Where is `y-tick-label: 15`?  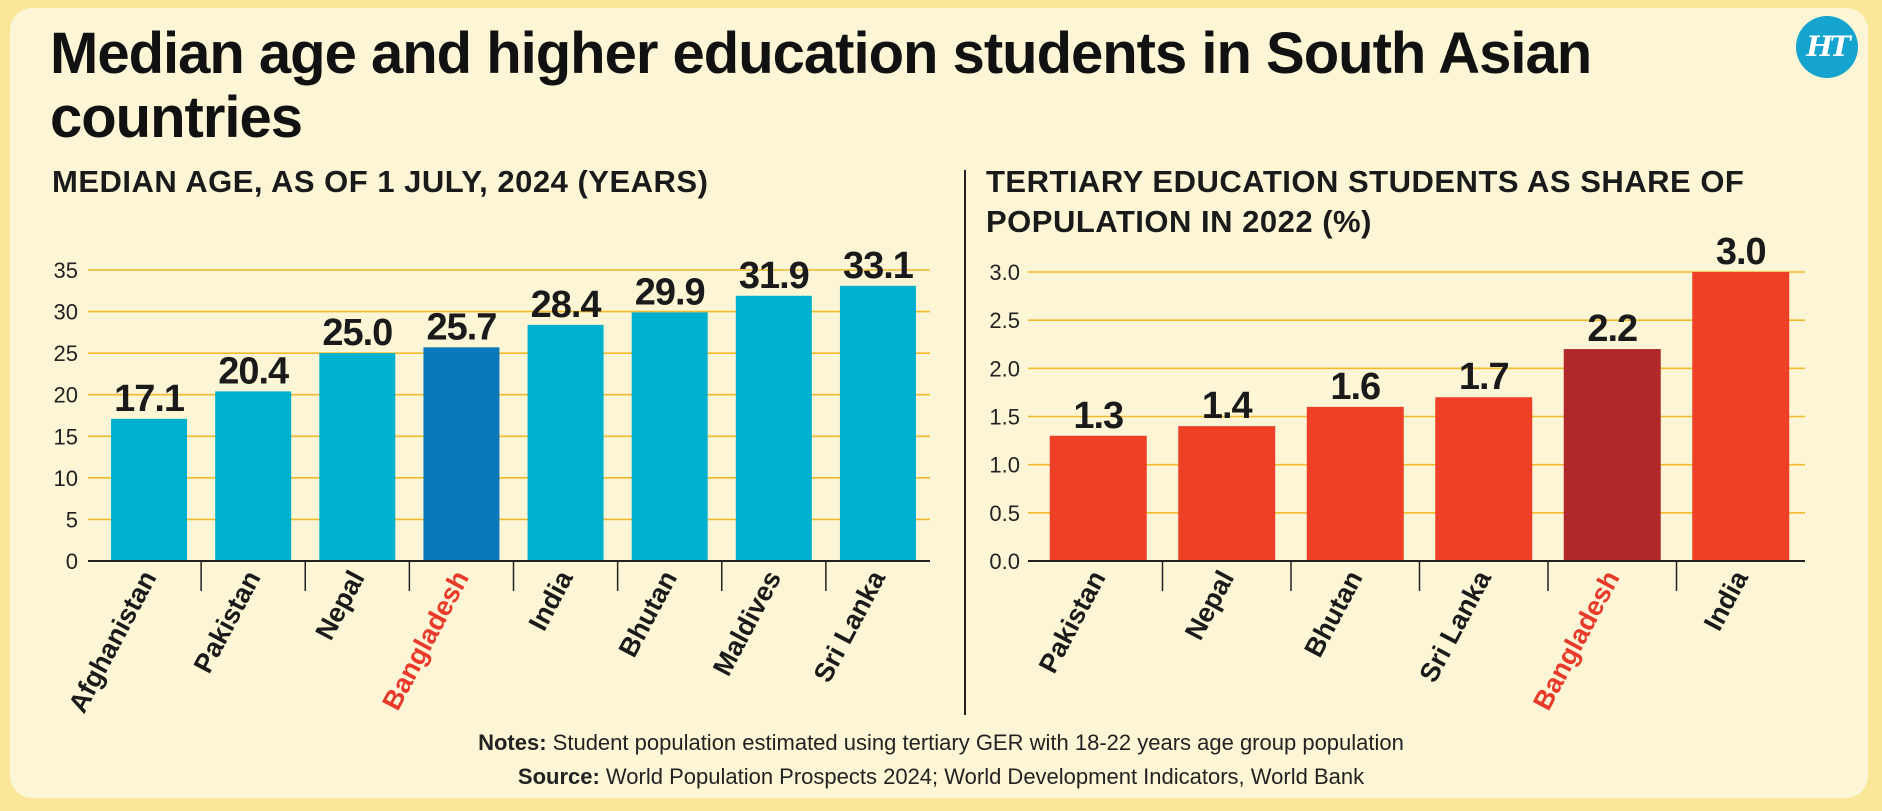
y-tick-label: 15 is located at coordinates (66, 436).